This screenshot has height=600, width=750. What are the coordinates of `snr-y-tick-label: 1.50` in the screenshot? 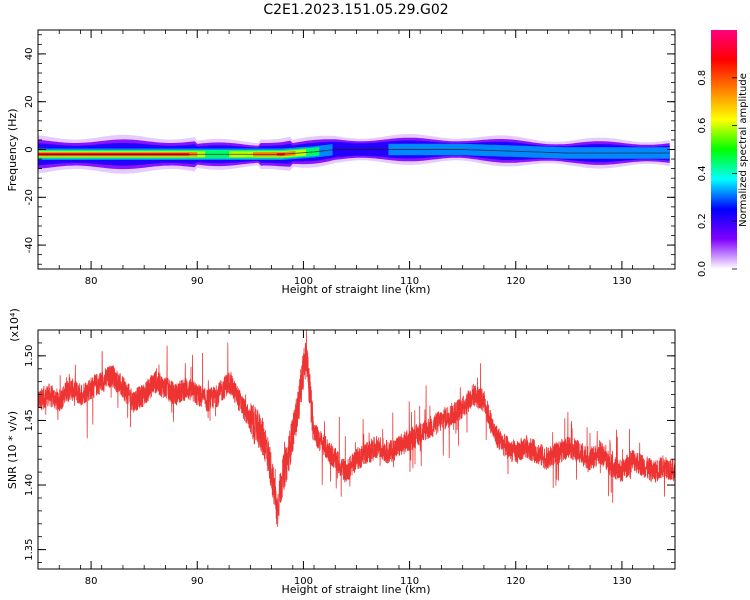 It's located at (29, 356).